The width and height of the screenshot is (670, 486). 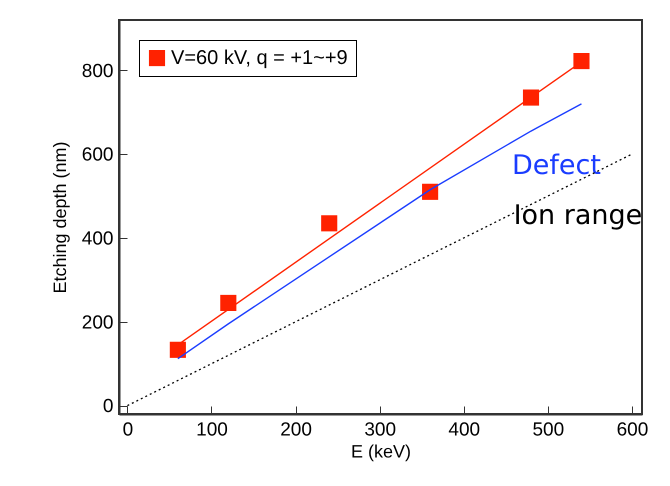 I want to click on y-tick-label: 600, so click(x=98, y=155).